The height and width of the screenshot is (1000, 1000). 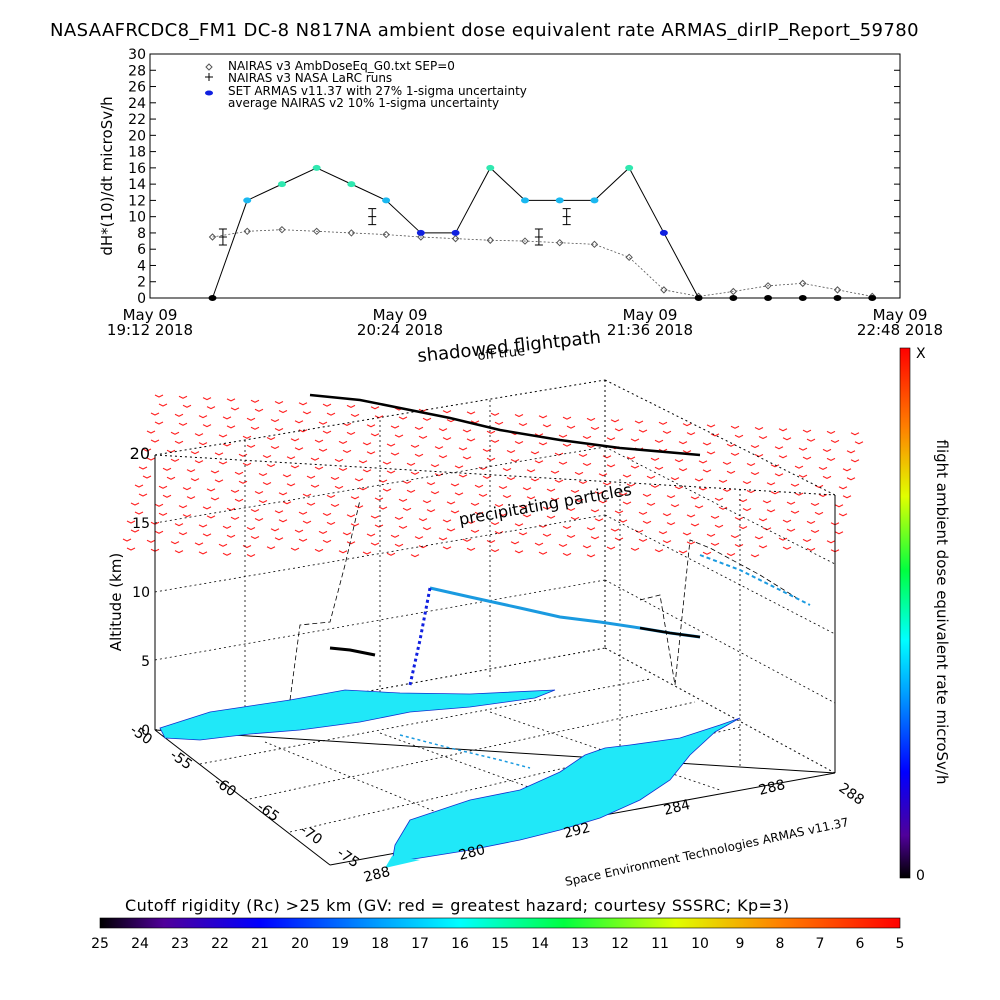 I want to click on rigidity-tick-label: 16, so click(x=460, y=944).